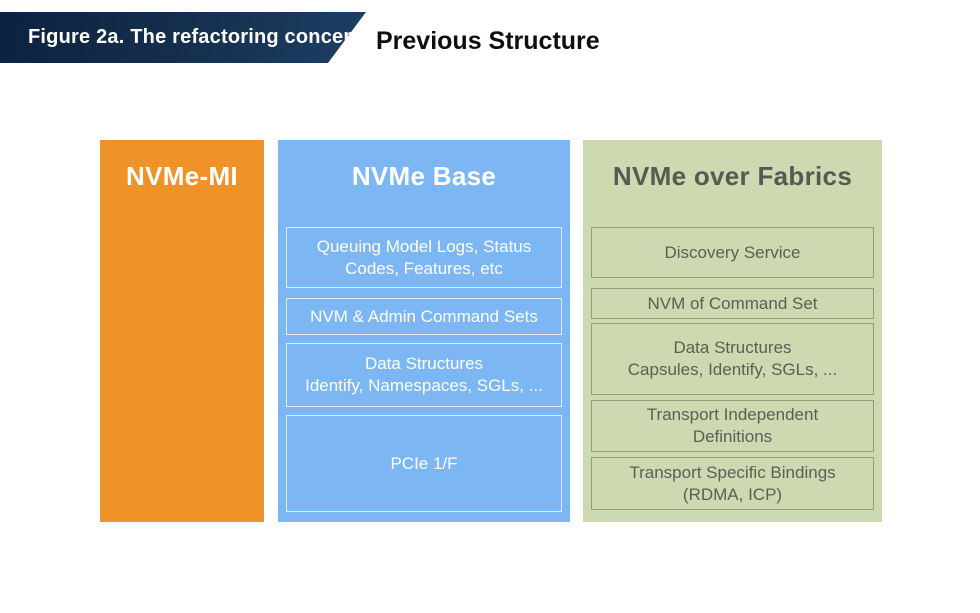 The image size is (980, 613). What do you see at coordinates (732, 414) in the screenshot?
I see `box-line: Transport Independent` at bounding box center [732, 414].